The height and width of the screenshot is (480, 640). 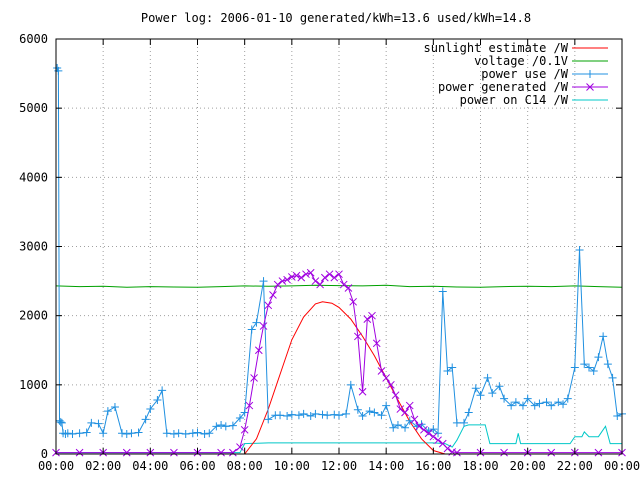 I want to click on x-tick-label: 22:00, so click(x=575, y=466).